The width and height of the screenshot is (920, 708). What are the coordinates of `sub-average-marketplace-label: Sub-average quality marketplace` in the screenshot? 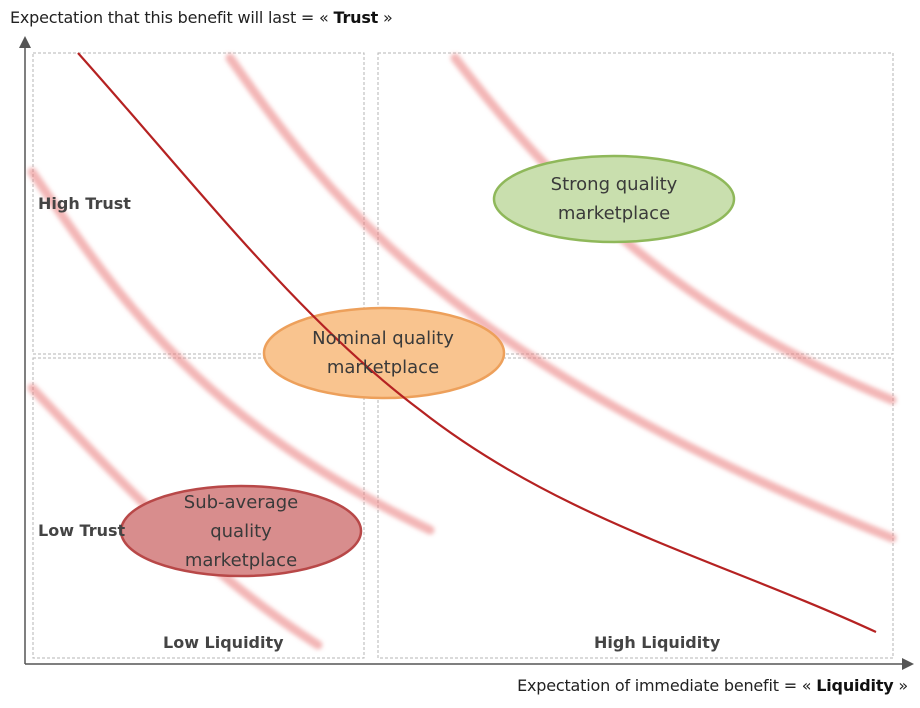 It's located at (241, 531).